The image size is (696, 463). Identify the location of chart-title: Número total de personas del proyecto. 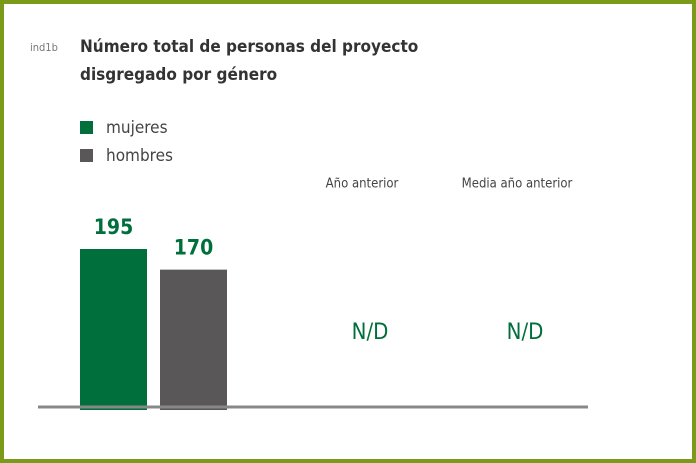
(249, 47).